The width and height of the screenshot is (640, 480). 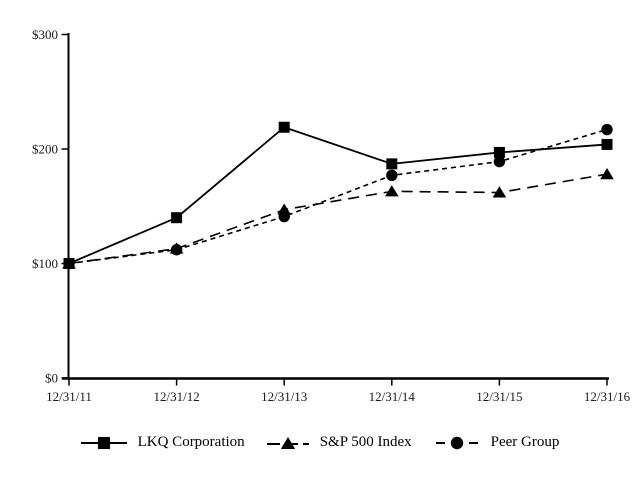 I want to click on chart-legend: LKQ Corporation S&P 500 Index Peer Group, so click(x=320, y=442).